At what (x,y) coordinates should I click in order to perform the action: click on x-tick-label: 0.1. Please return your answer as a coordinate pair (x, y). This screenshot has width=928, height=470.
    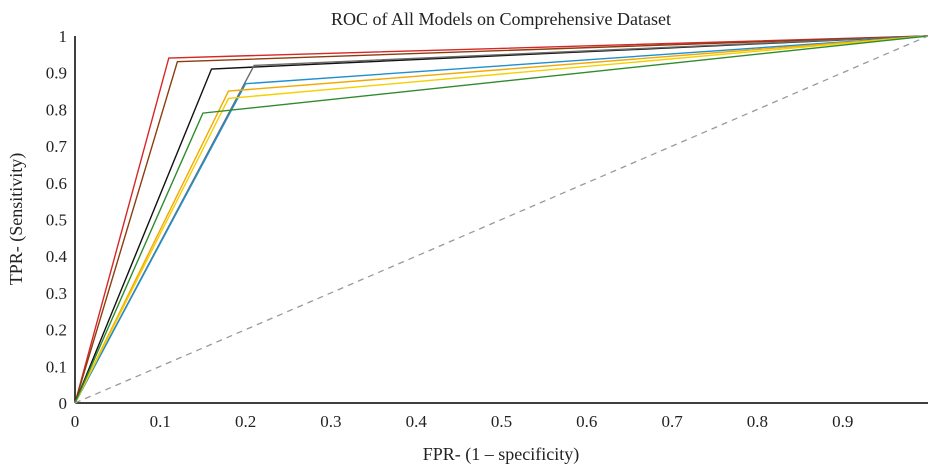
    Looking at the image, I should click on (160, 421).